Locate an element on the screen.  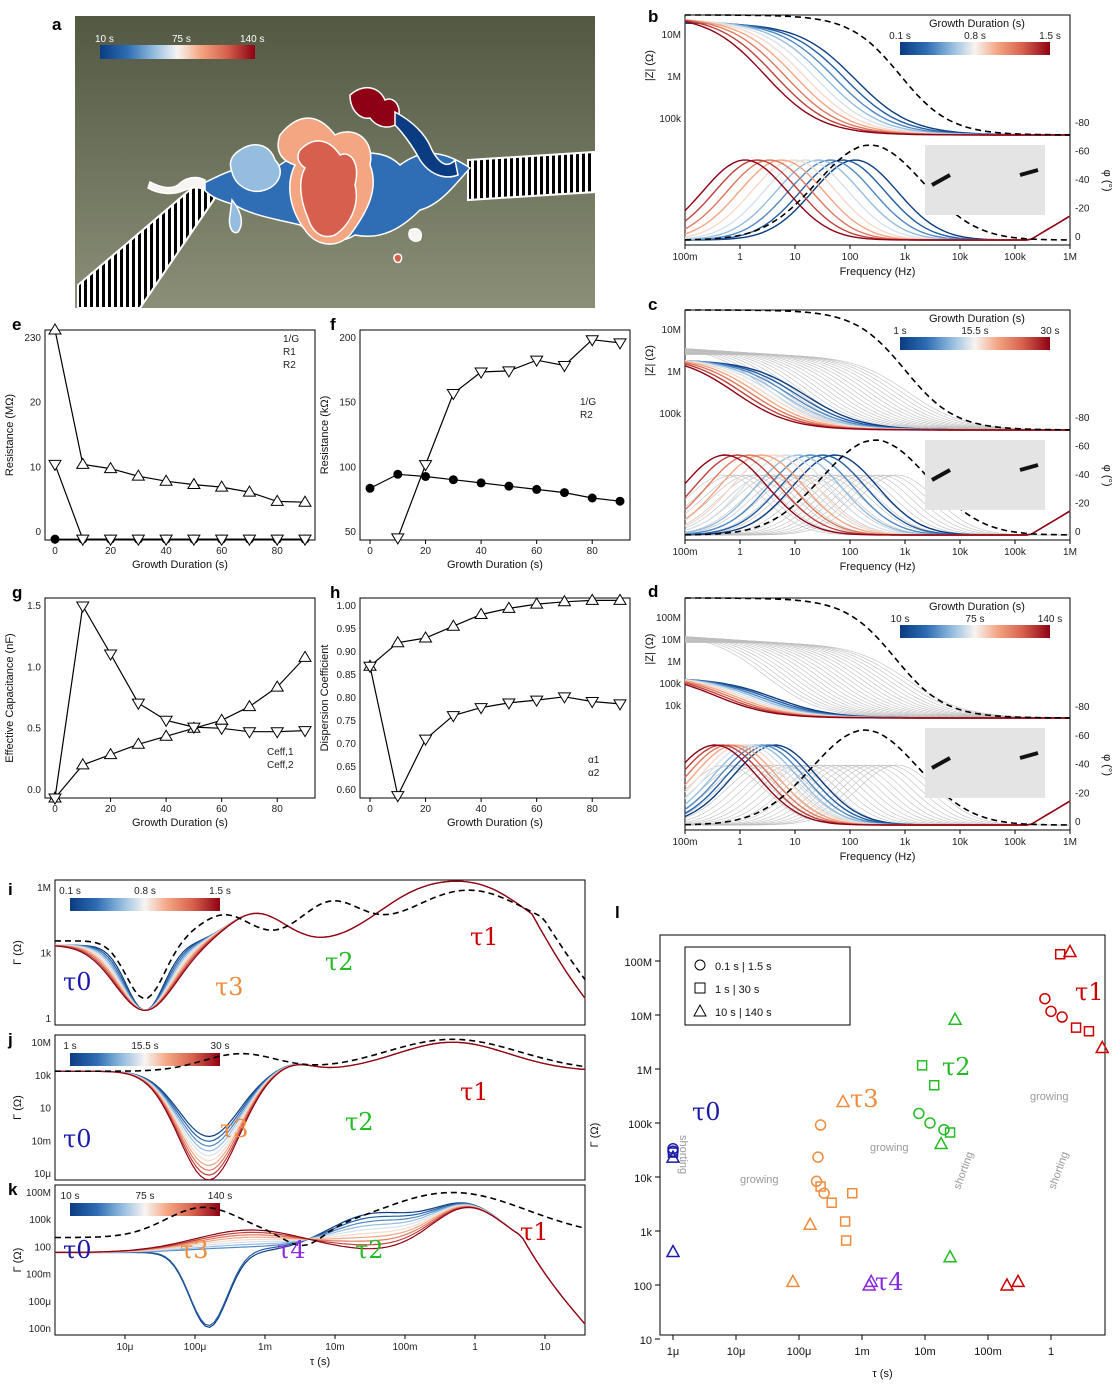
k-xtick-label: 1m is located at coordinates (265, 1347).